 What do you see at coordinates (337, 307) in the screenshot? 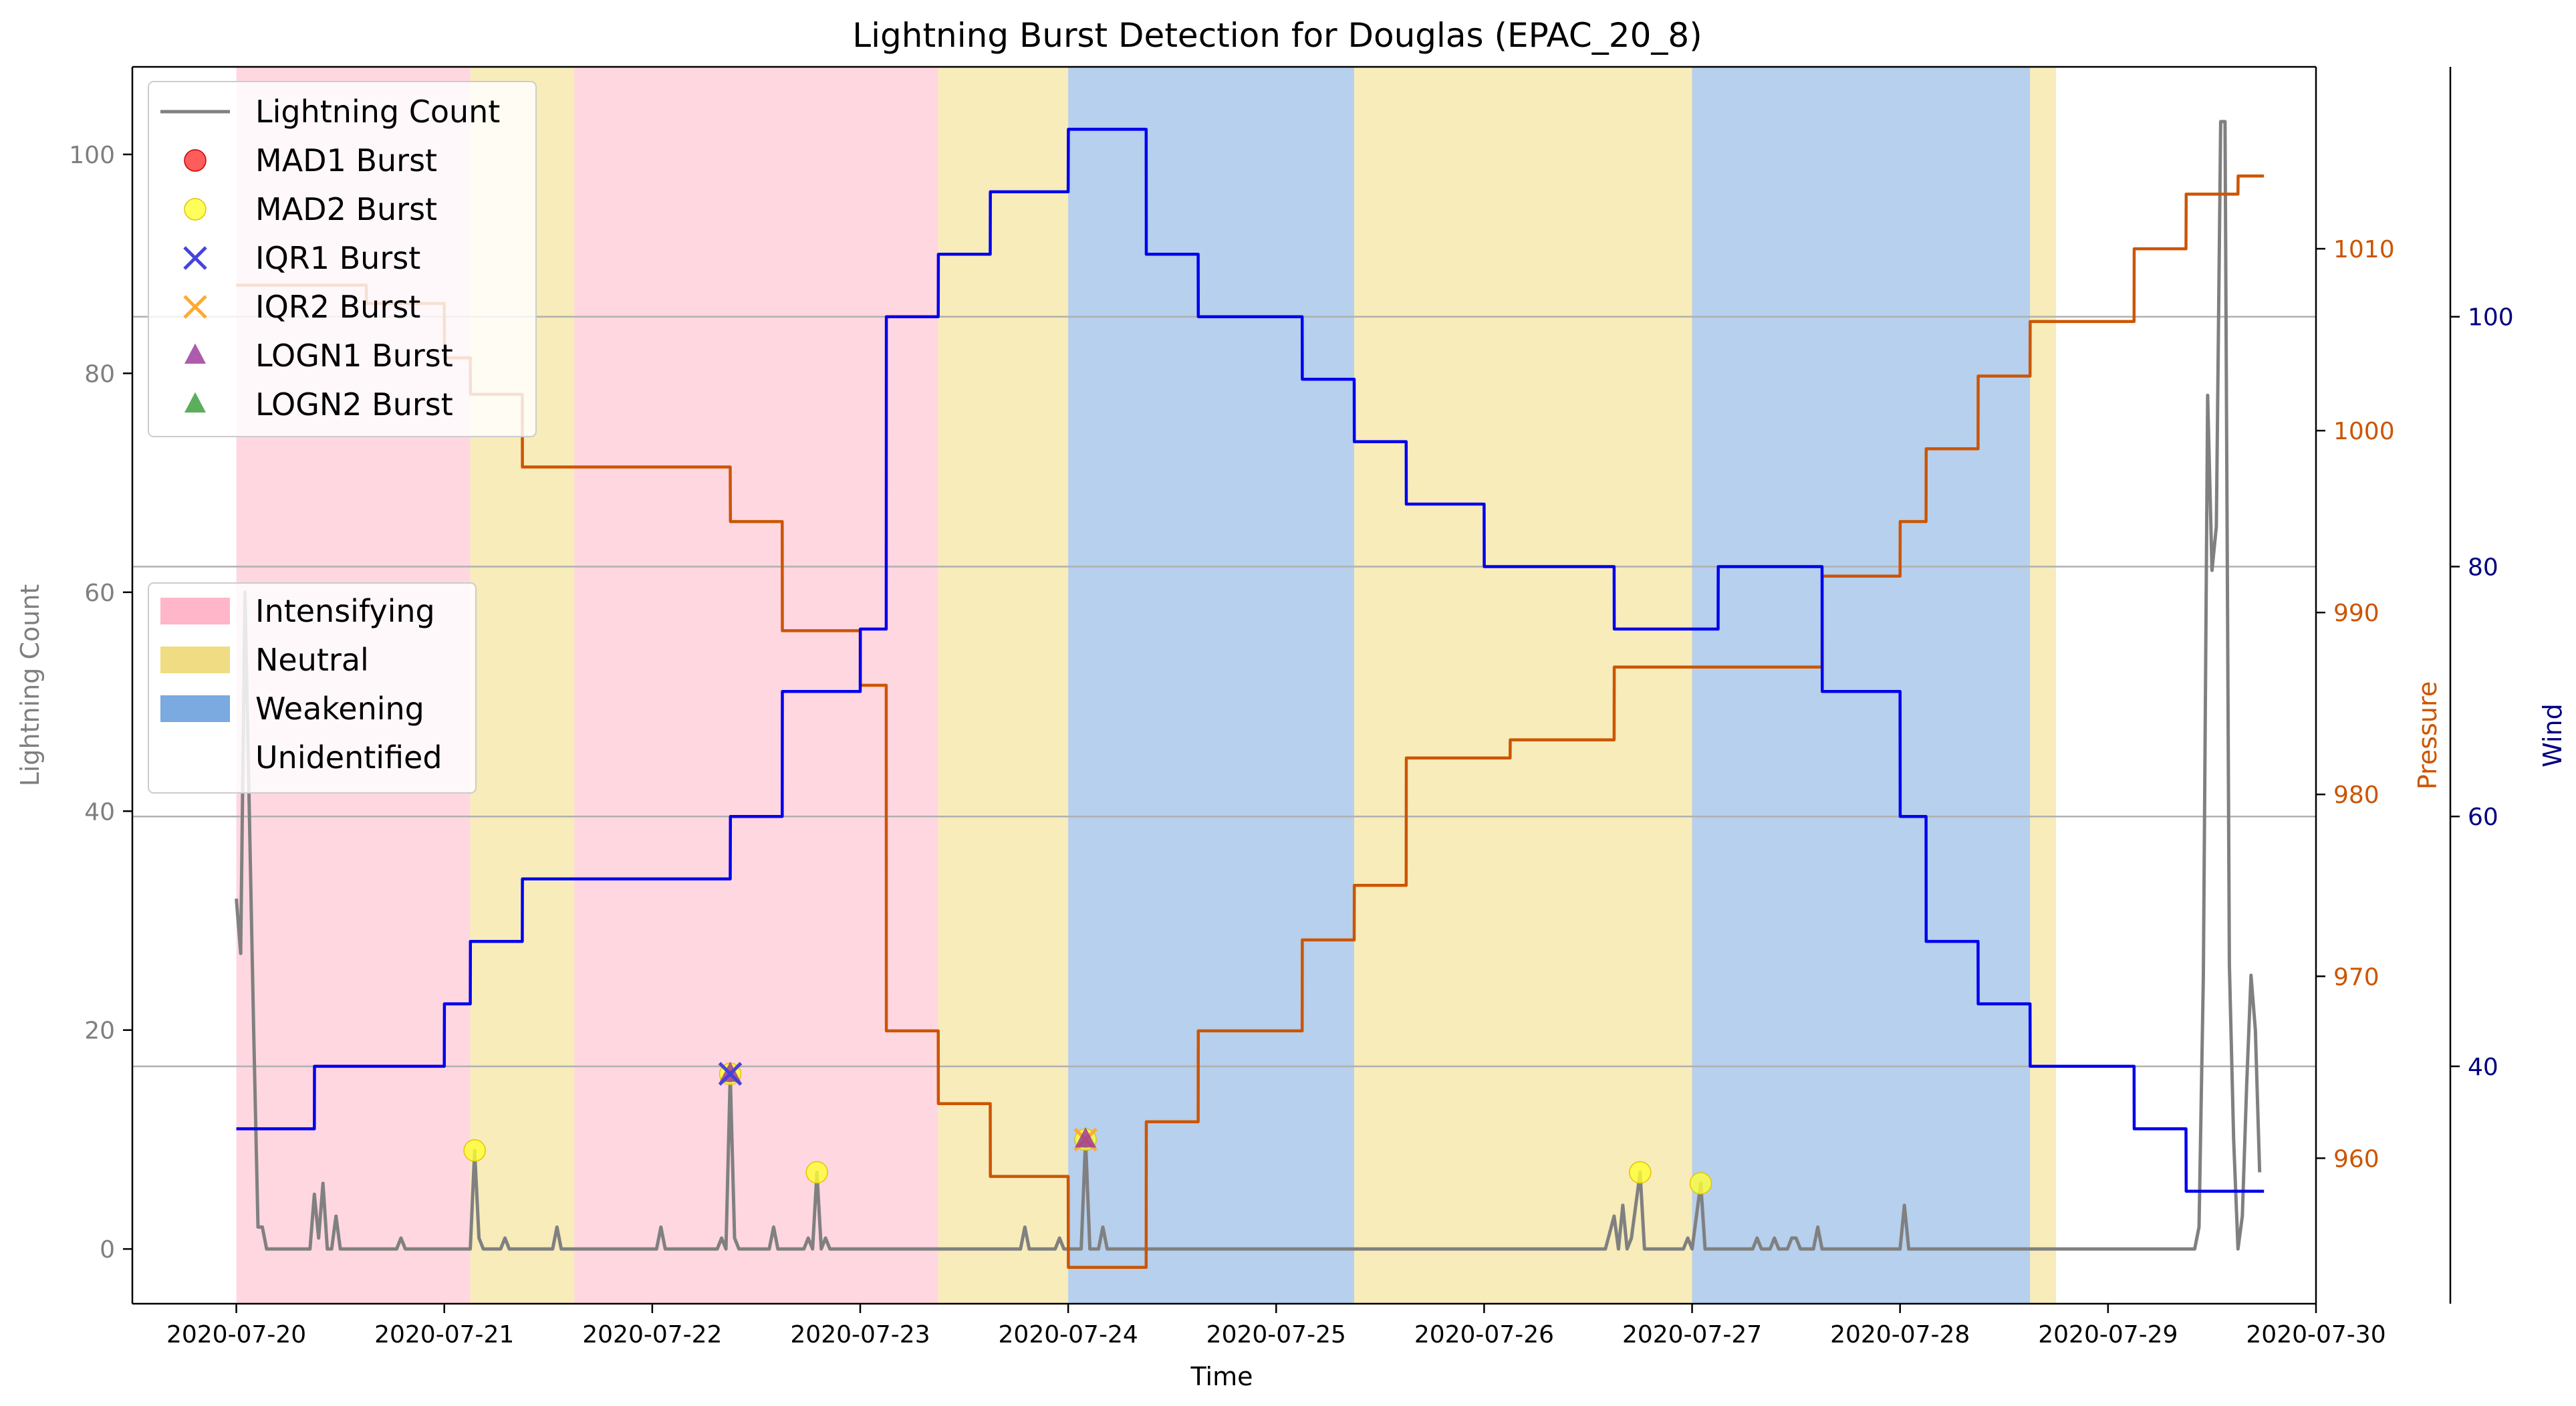
I see `legend-label: IQR2 Burst` at bounding box center [337, 307].